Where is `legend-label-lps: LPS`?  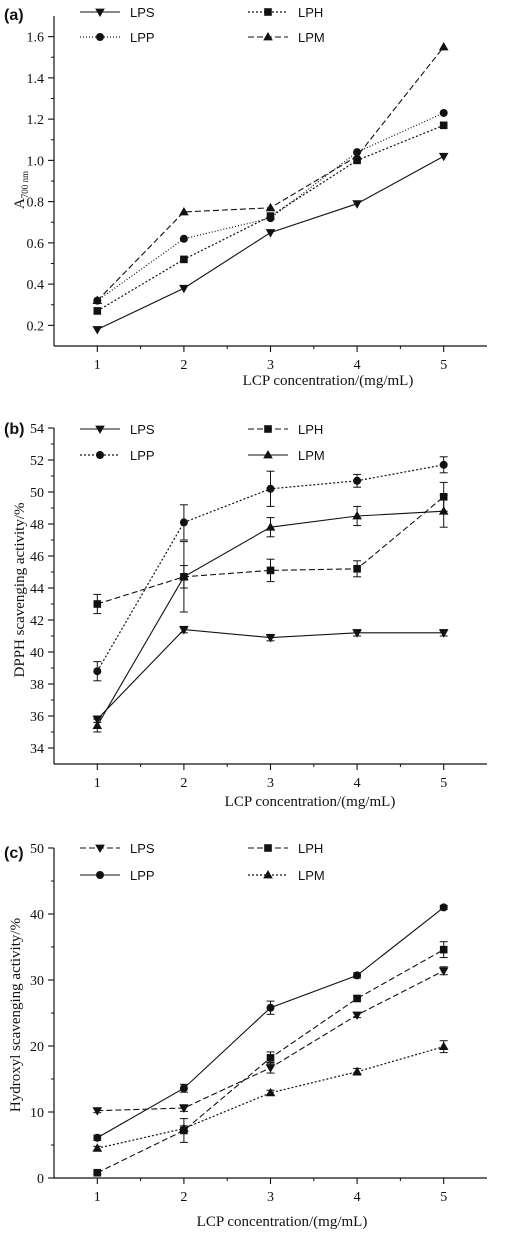 legend-label-lps: LPS is located at coordinates (142, 429).